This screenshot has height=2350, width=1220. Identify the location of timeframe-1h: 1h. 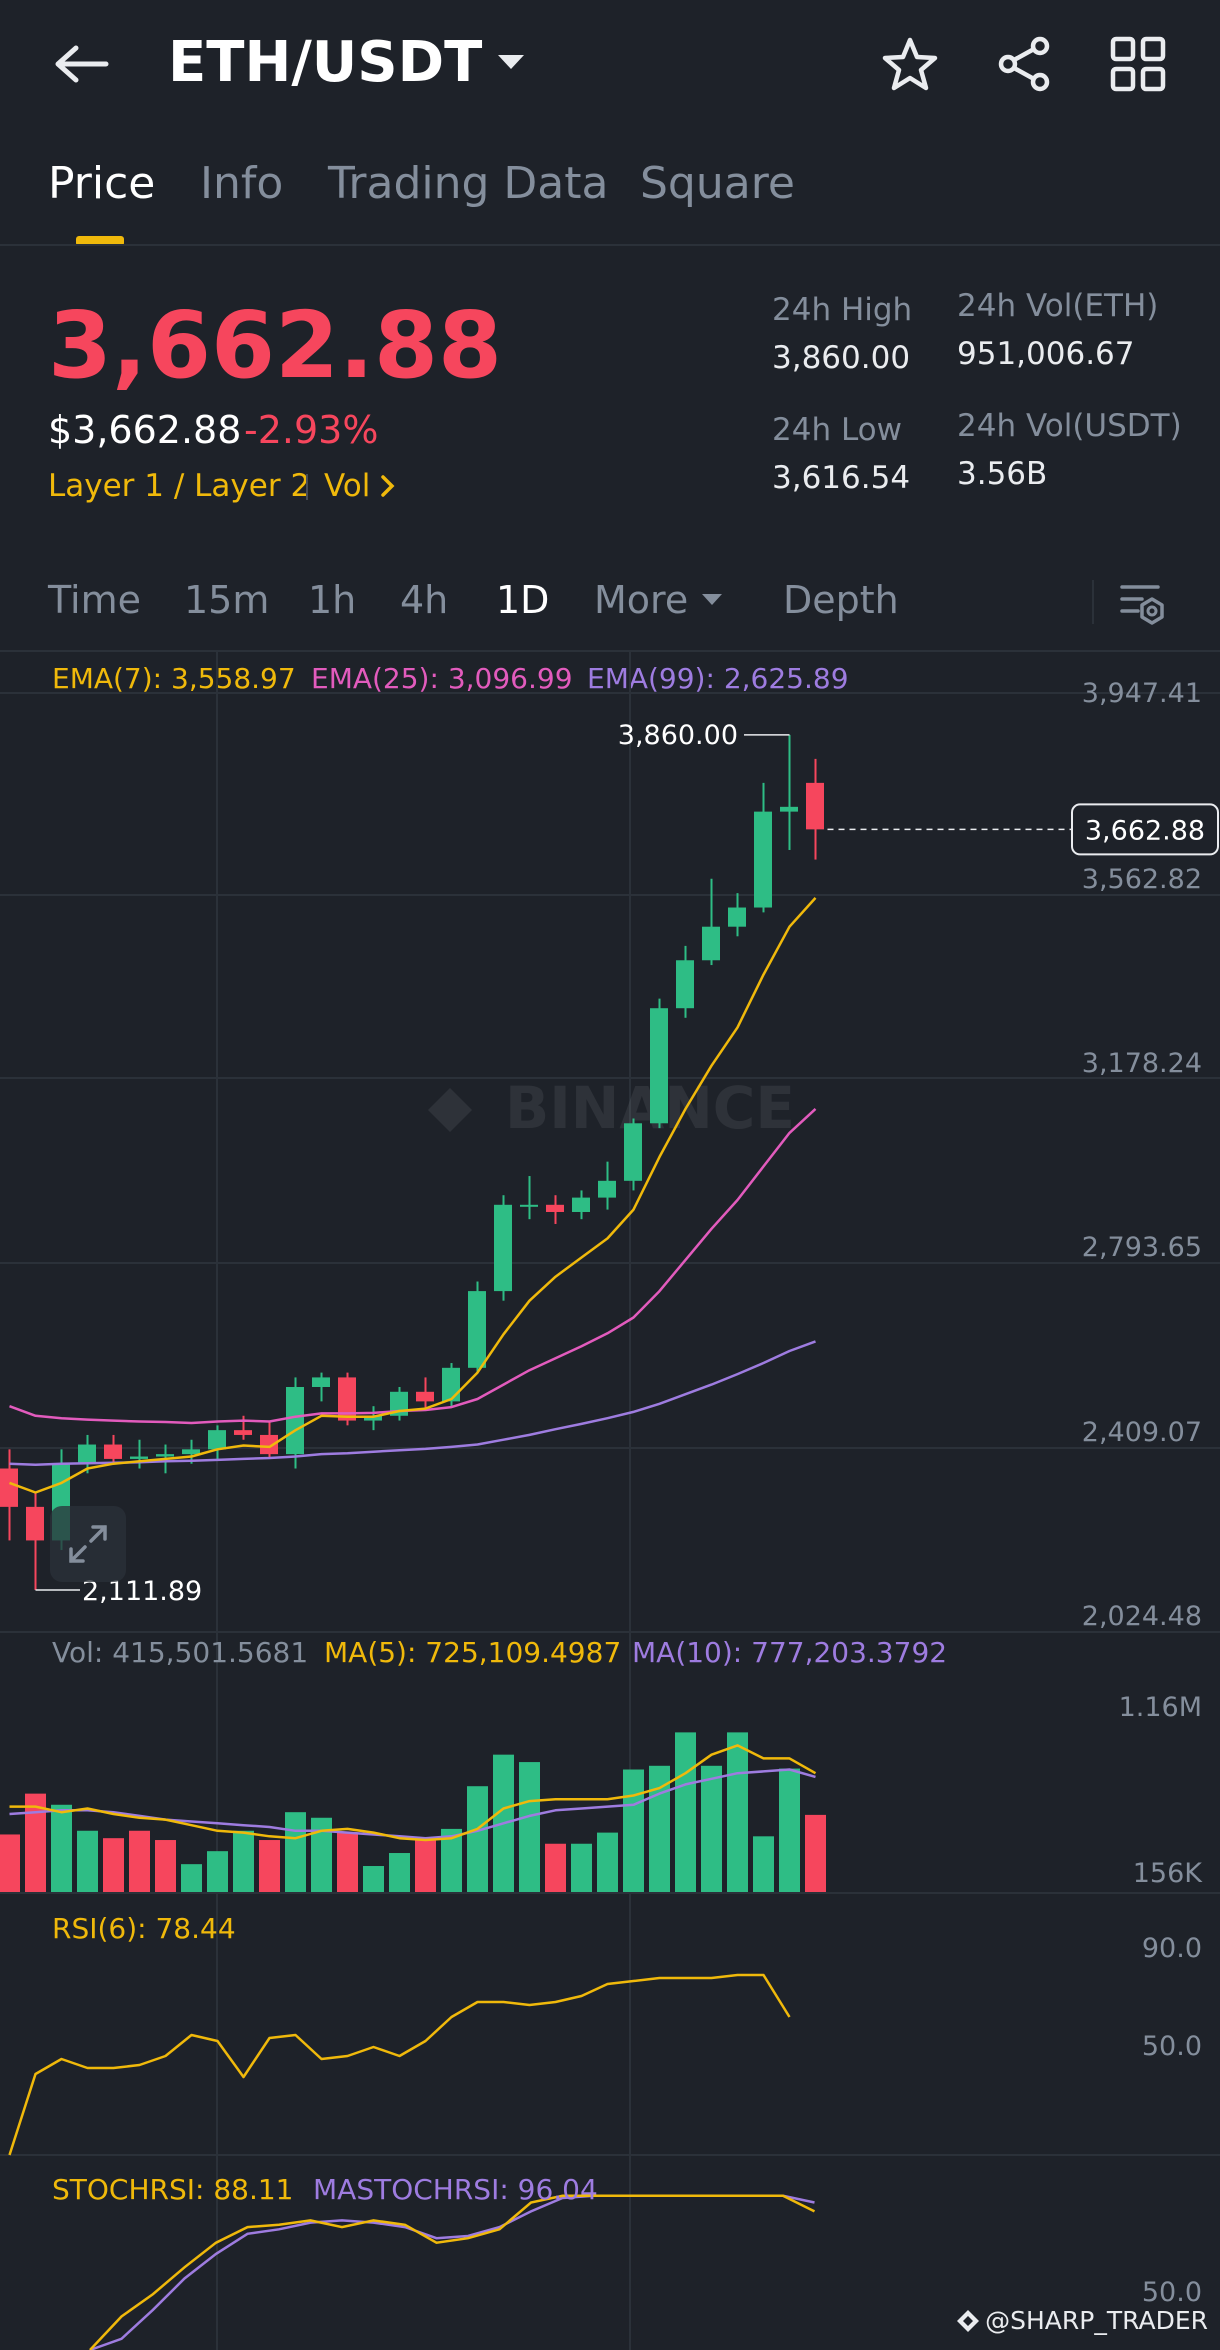
(332, 600).